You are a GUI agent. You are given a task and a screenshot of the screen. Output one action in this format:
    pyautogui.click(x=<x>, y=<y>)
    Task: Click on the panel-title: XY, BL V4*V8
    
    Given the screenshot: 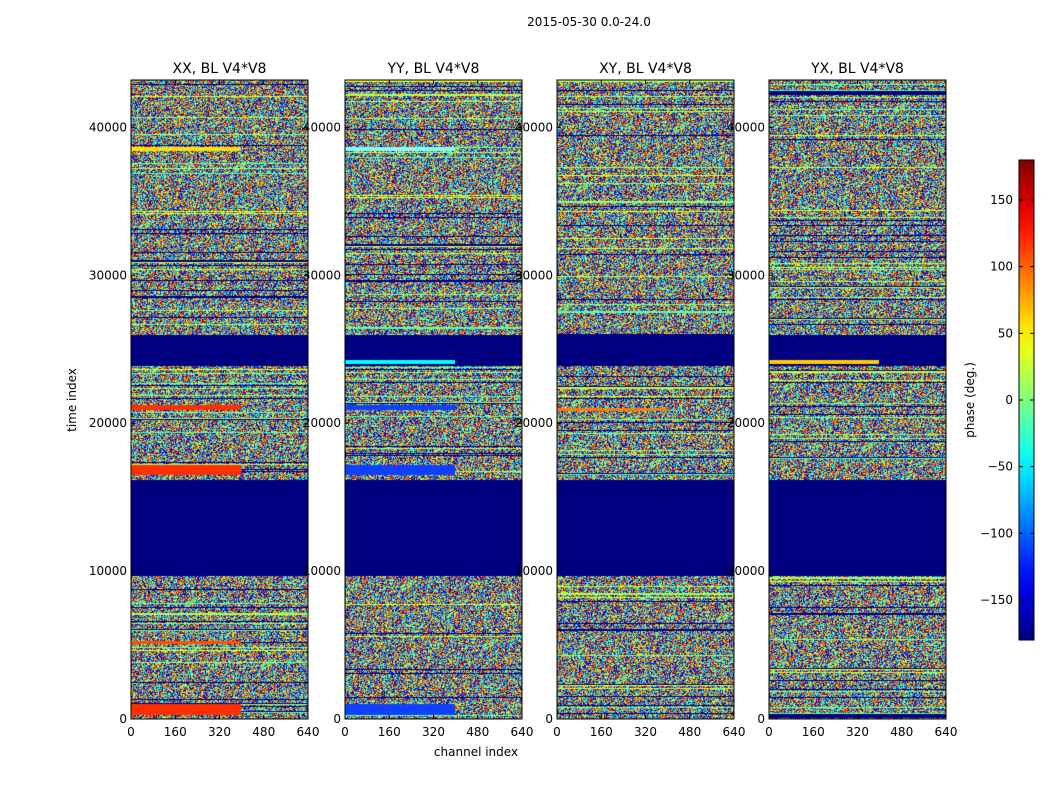 What is the action you would take?
    pyautogui.click(x=645, y=69)
    